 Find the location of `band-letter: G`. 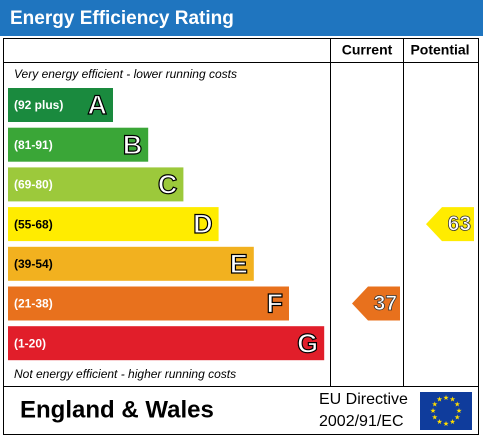

band-letter: G is located at coordinates (307, 343).